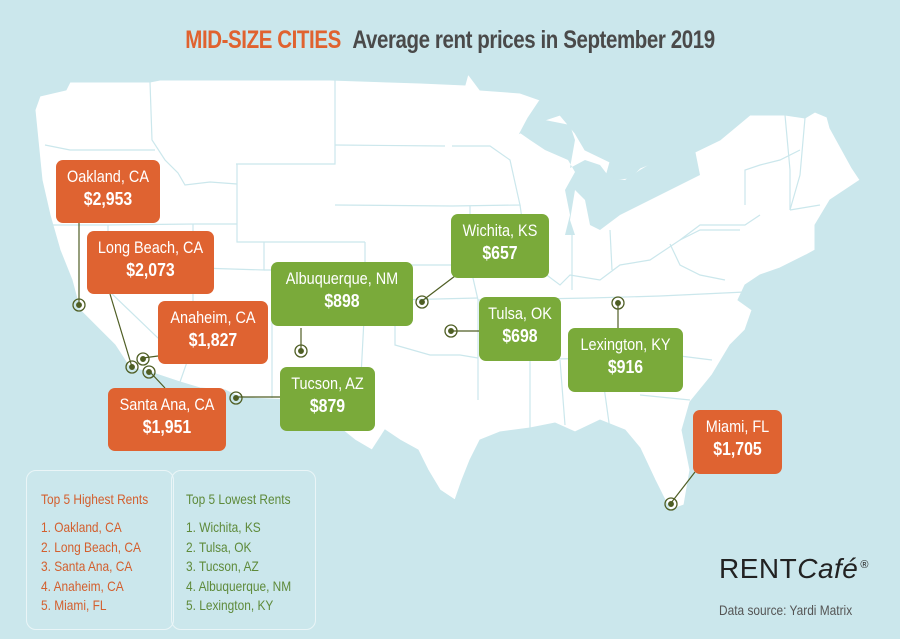 The width and height of the screenshot is (900, 639). I want to click on city-price: $879, so click(327, 406).